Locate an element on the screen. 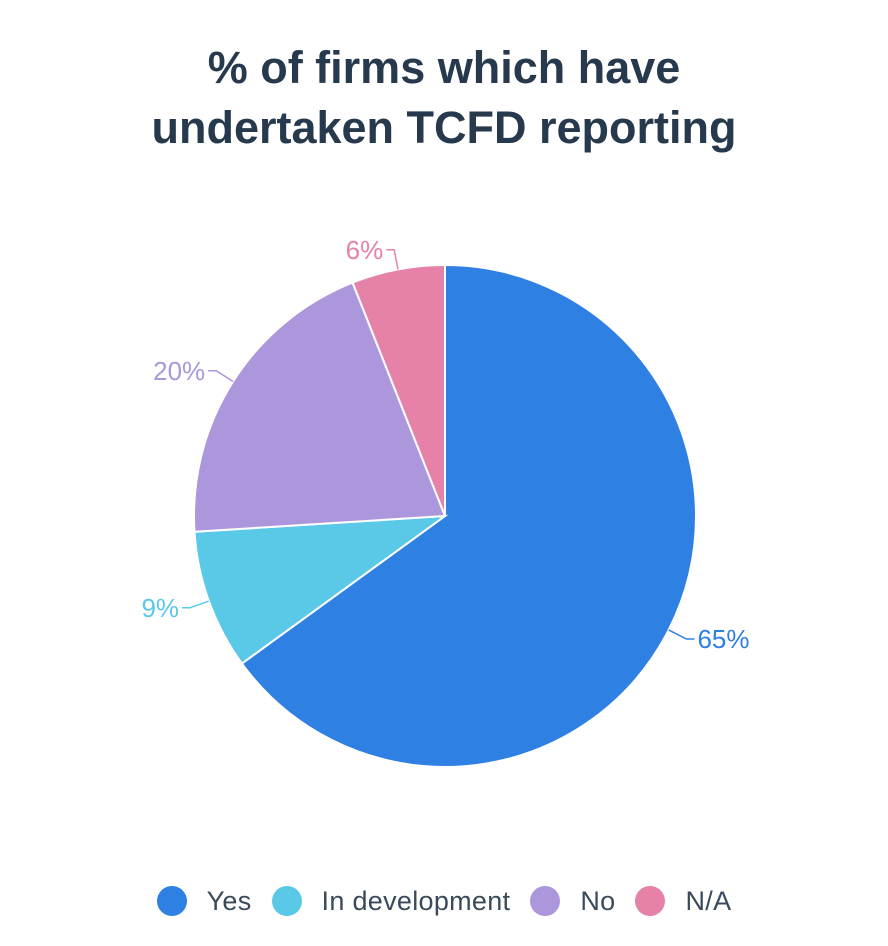 This screenshot has width=888, height=946. leader-line-na is located at coordinates (392, 259).